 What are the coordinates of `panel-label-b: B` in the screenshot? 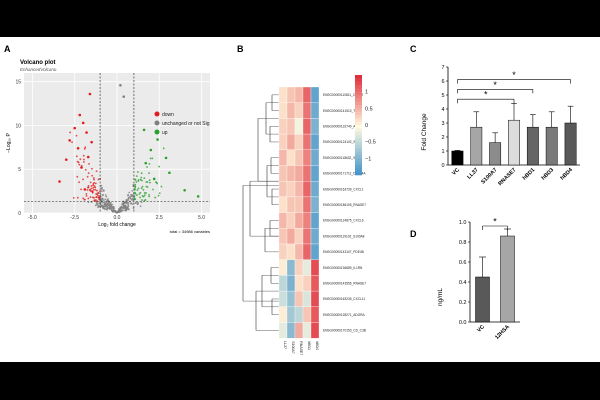 It's located at (240, 49).